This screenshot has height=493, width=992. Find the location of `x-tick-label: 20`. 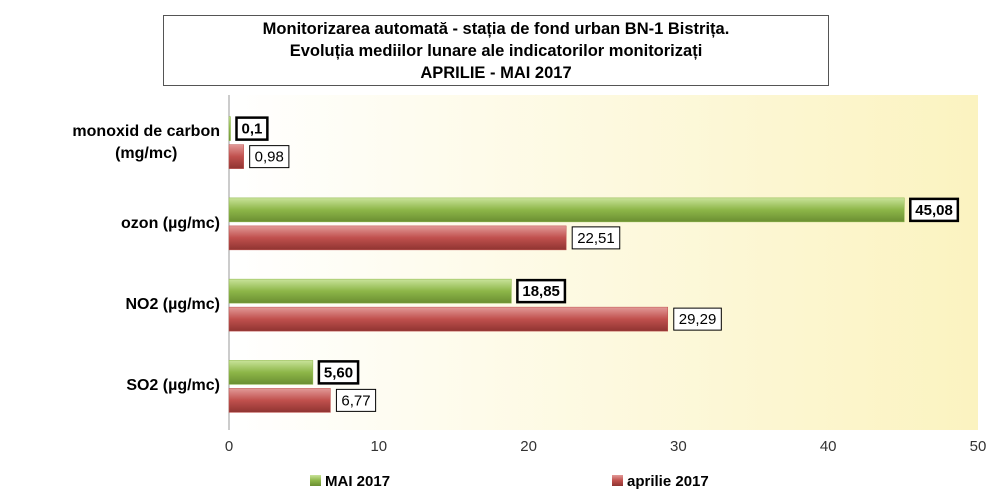

x-tick-label: 20 is located at coordinates (528, 446).